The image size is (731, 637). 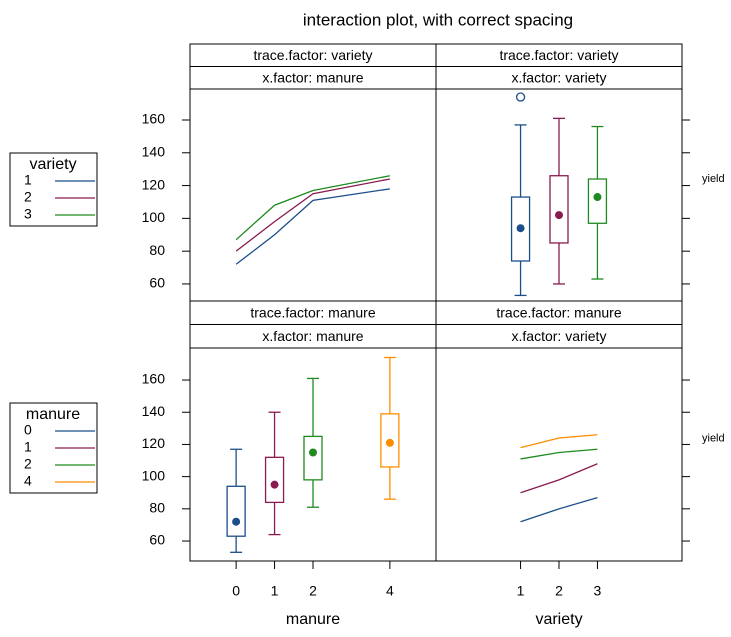 What do you see at coordinates (390, 591) in the screenshot?
I see `x-tick-label: 4` at bounding box center [390, 591].